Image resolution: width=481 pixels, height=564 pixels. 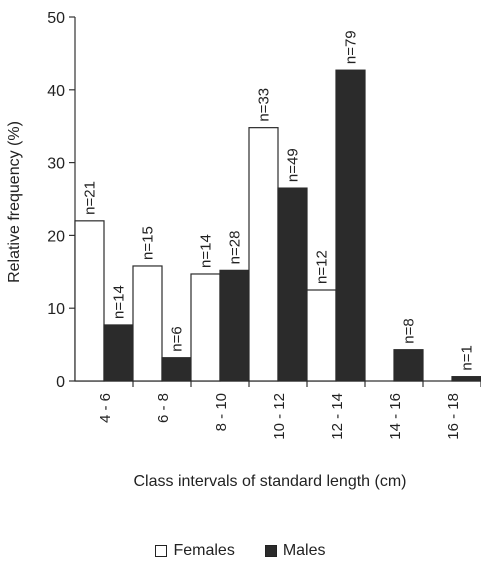 I want to click on data-label-females-0: n=21, so click(x=90, y=198).